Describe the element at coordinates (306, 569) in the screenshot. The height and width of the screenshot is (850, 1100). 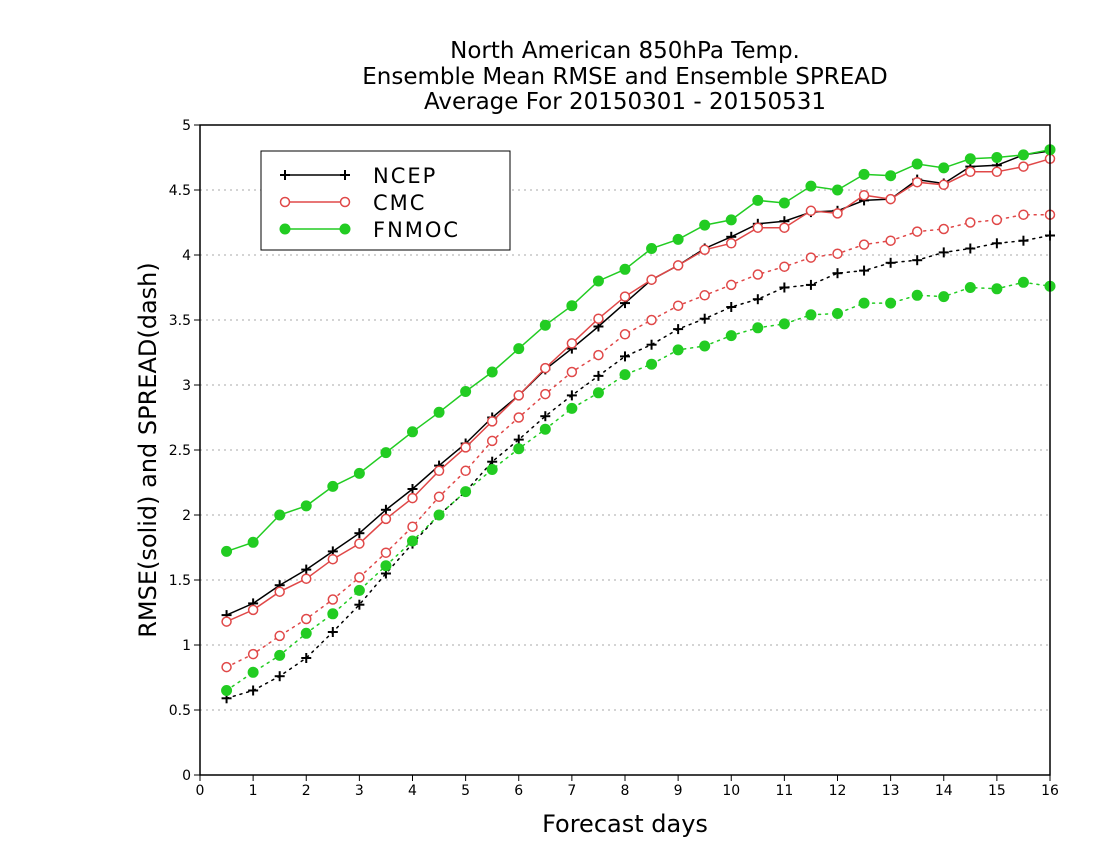
I see `ncep-rmse-point` at that location.